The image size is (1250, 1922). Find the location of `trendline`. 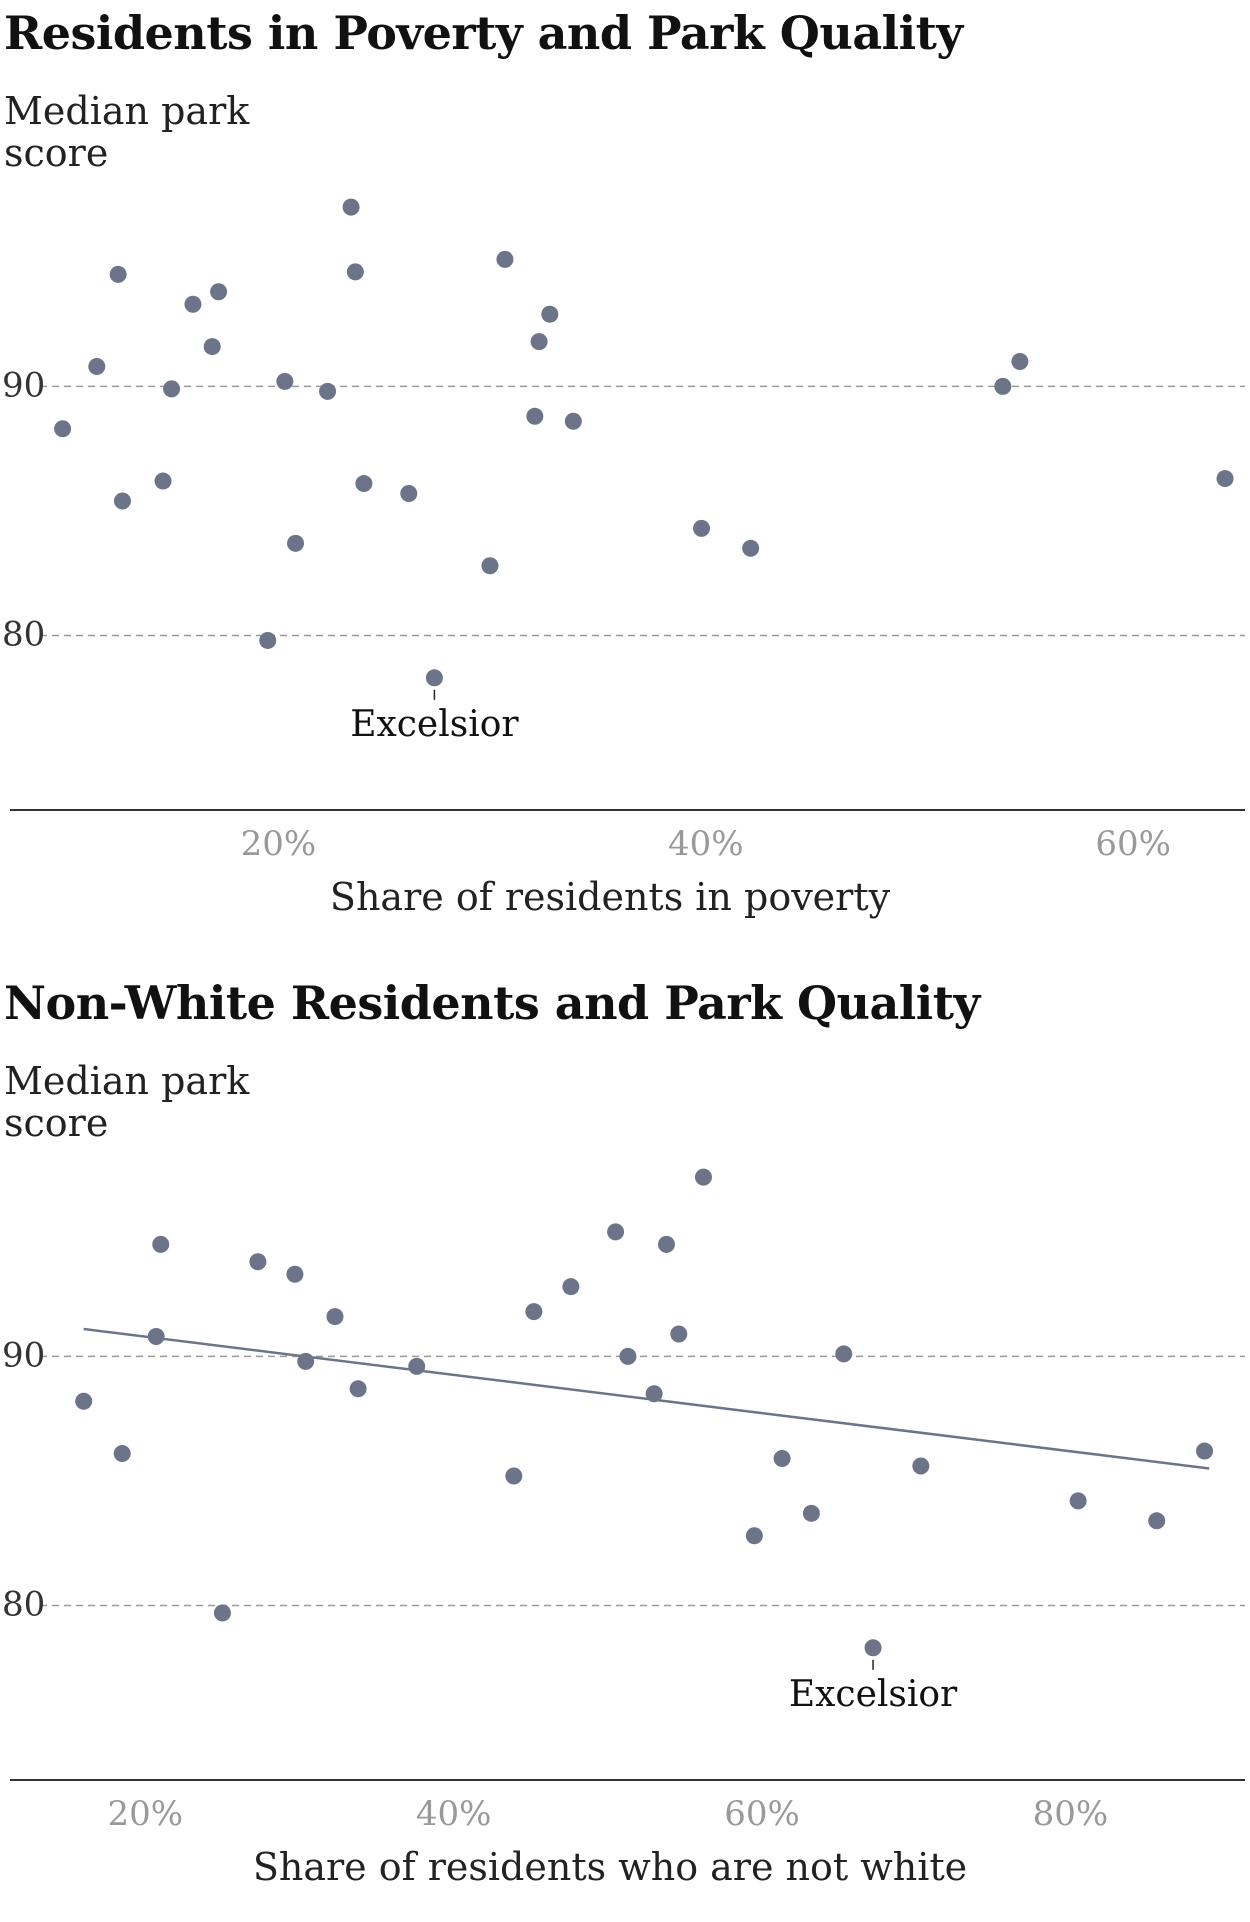

trendline is located at coordinates (646, 1398).